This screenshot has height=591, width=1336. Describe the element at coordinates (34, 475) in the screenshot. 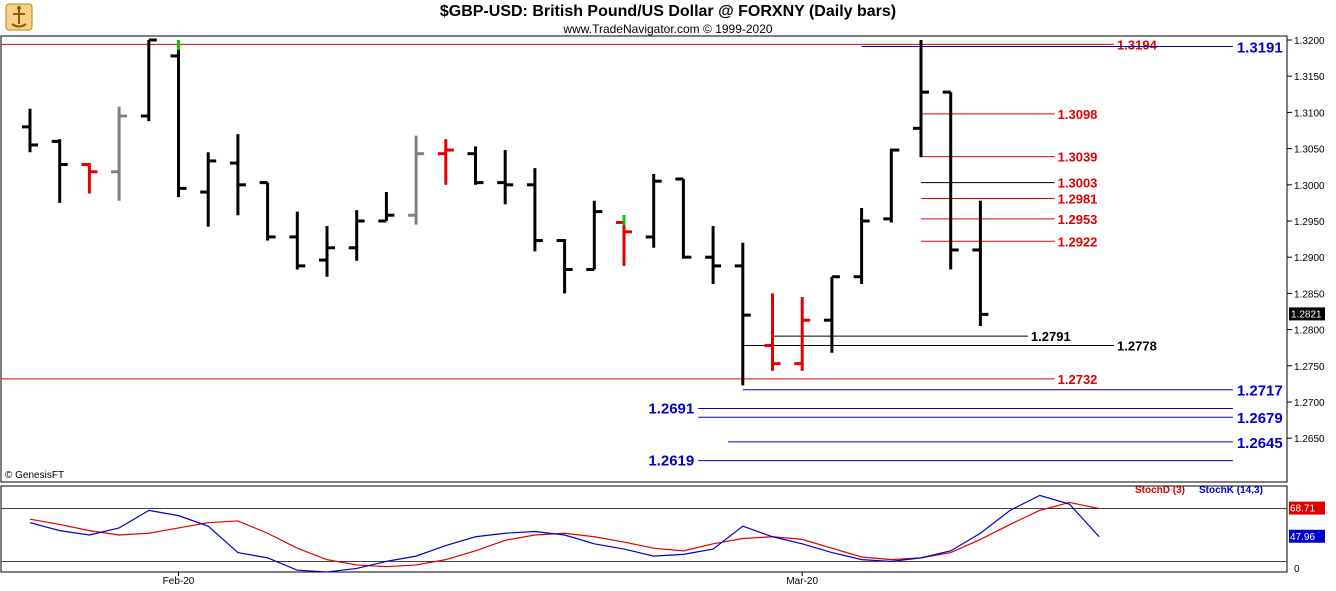

I see `copyright-label: © GenesisFT` at that location.